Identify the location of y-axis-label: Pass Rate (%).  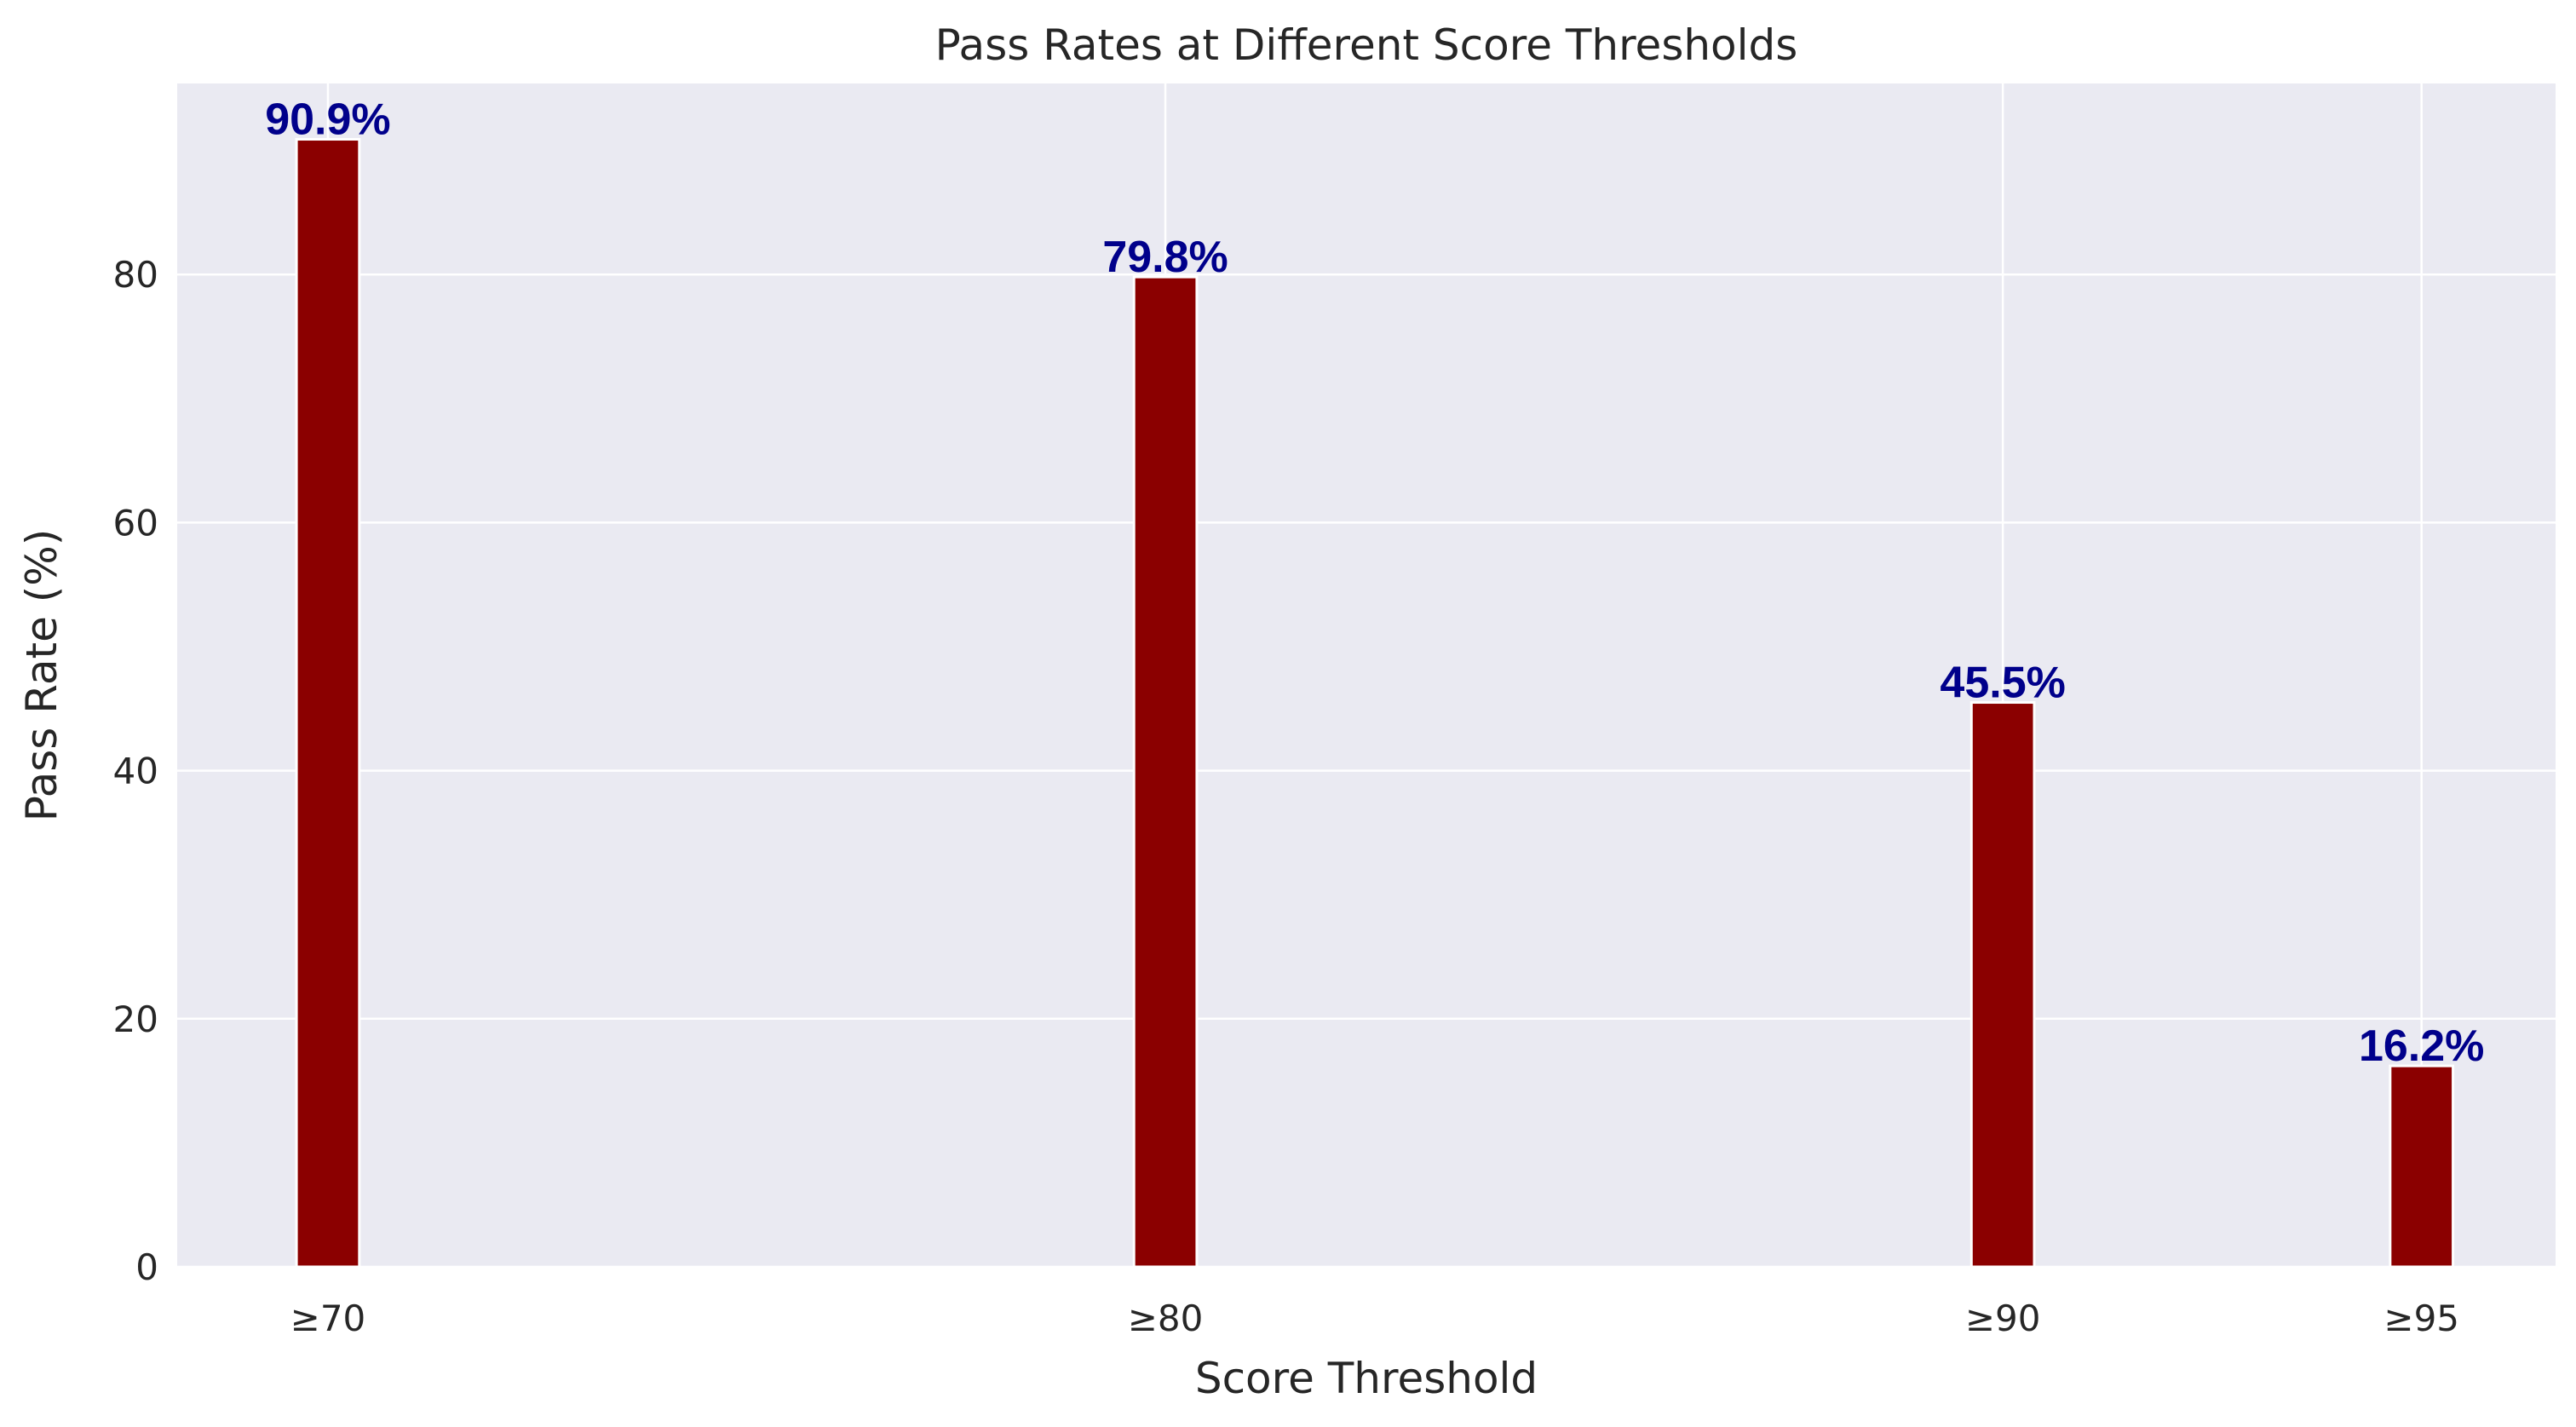
(41, 675).